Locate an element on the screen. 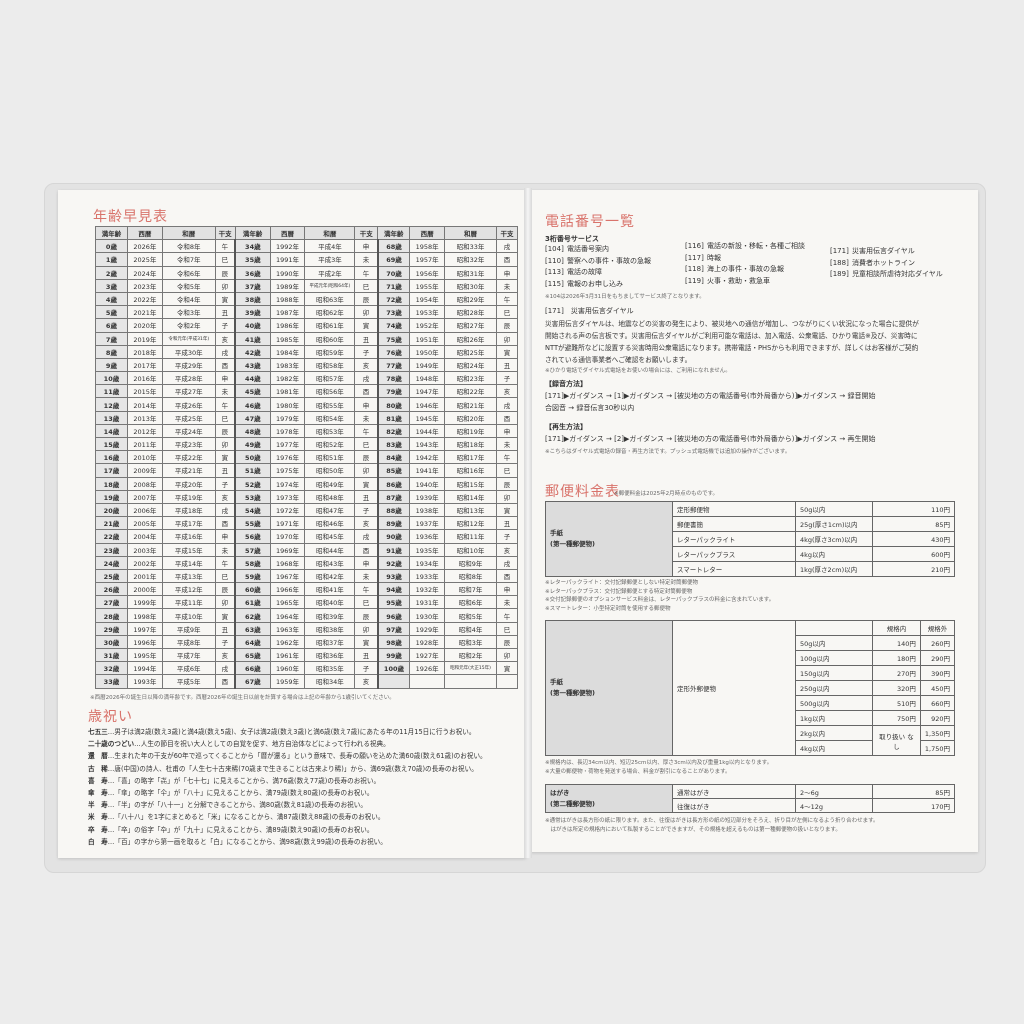  eto-cell: 戌 is located at coordinates (225, 668).